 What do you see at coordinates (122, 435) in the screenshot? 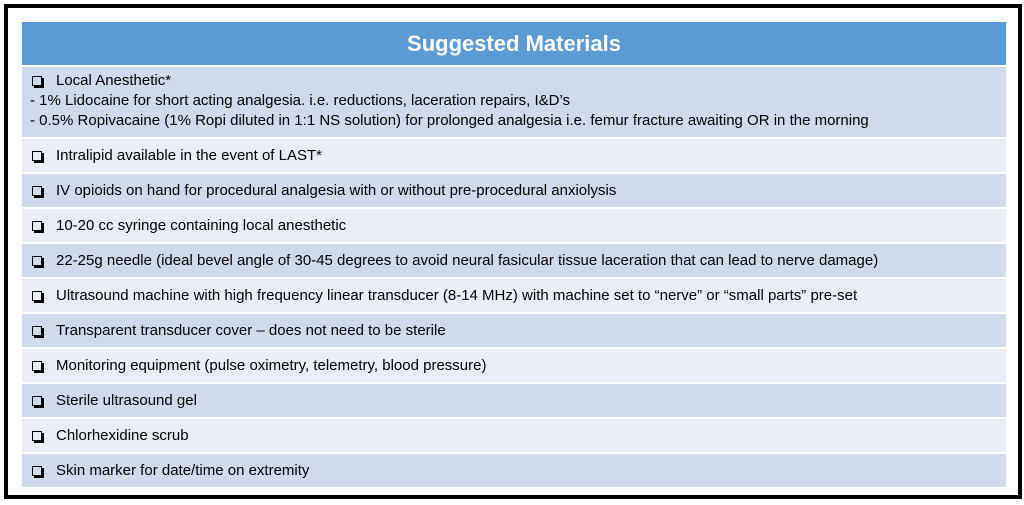
I see `item-label: Chlorhexidine scrub` at bounding box center [122, 435].